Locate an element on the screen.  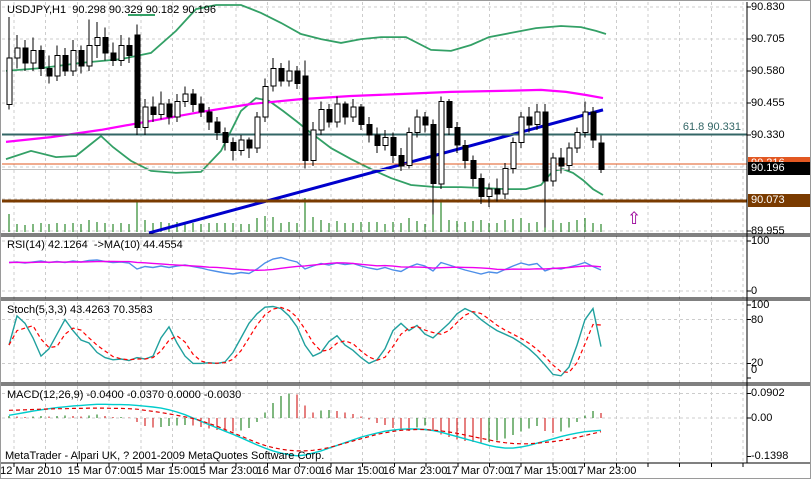
macd-line is located at coordinates (305, 430).